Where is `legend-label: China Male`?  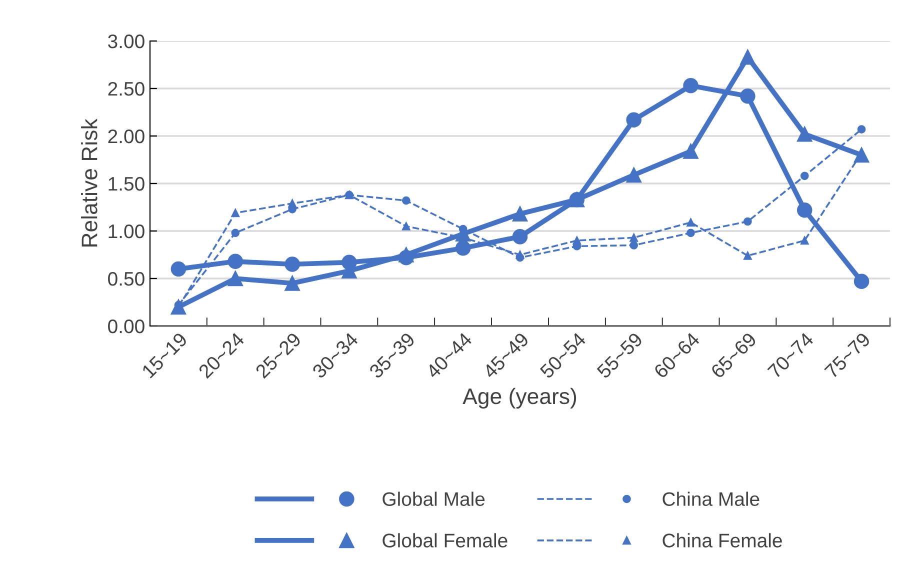 legend-label: China Male is located at coordinates (711, 499).